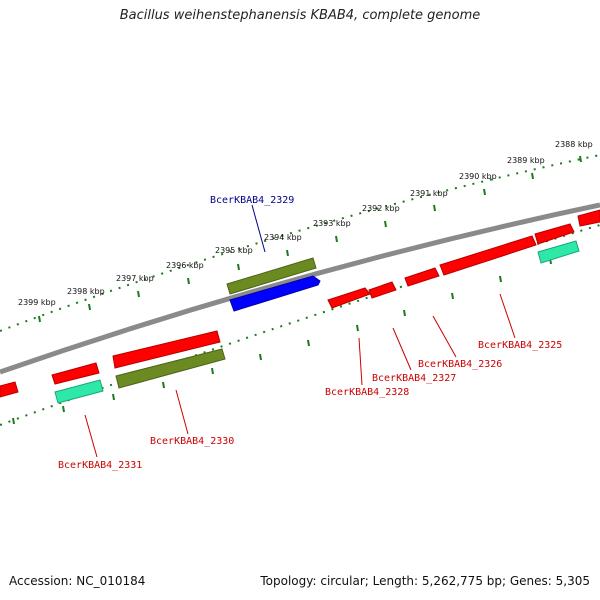 The image size is (600, 600). I want to click on gene-label-2329: BcerKBAB4_2329, so click(252, 200).